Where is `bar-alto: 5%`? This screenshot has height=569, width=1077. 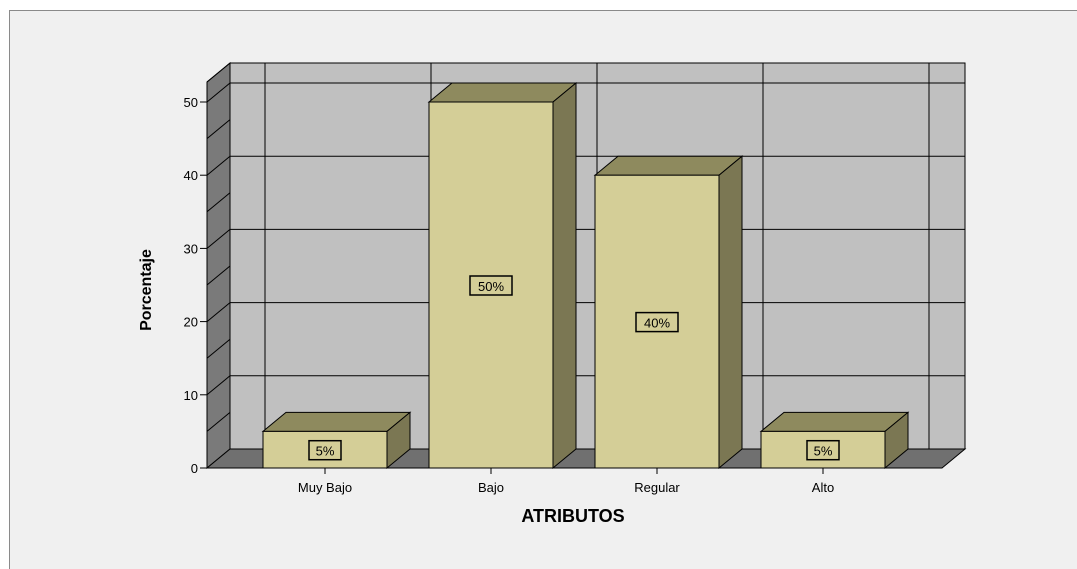
bar-alto: 5% is located at coordinates (834, 440).